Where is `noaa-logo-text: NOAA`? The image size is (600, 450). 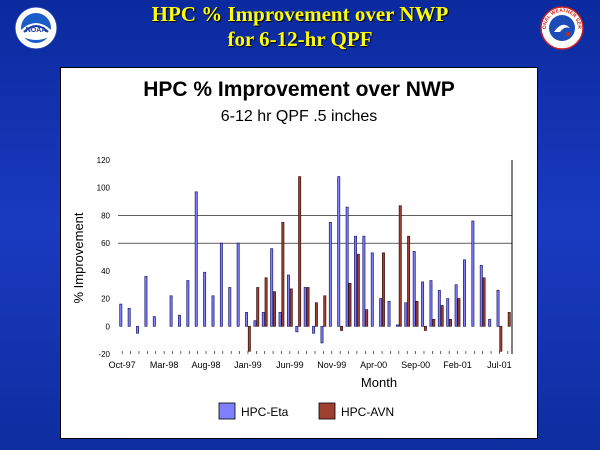 noaa-logo-text: NOAA is located at coordinates (36, 30).